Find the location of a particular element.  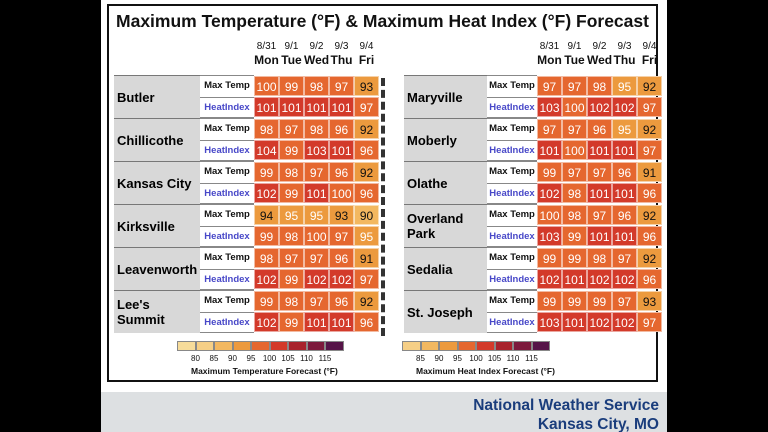

value-cell: 90 is located at coordinates (366, 214).